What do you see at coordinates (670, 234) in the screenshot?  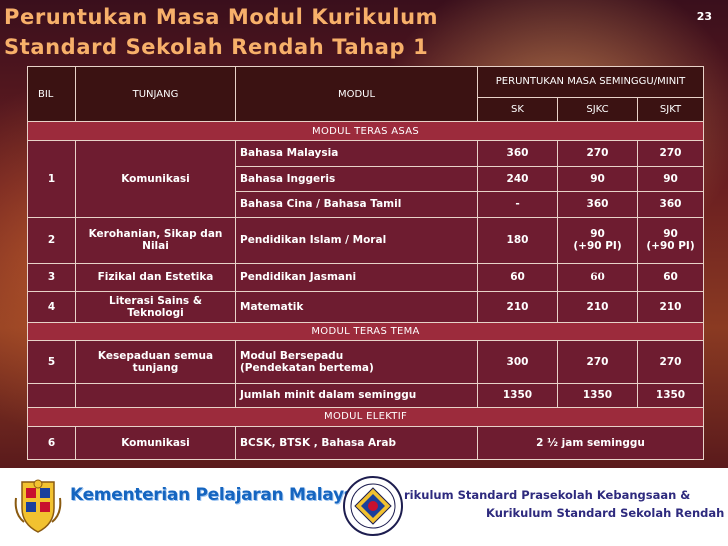 I see `cell-sjkt-value: 90` at bounding box center [670, 234].